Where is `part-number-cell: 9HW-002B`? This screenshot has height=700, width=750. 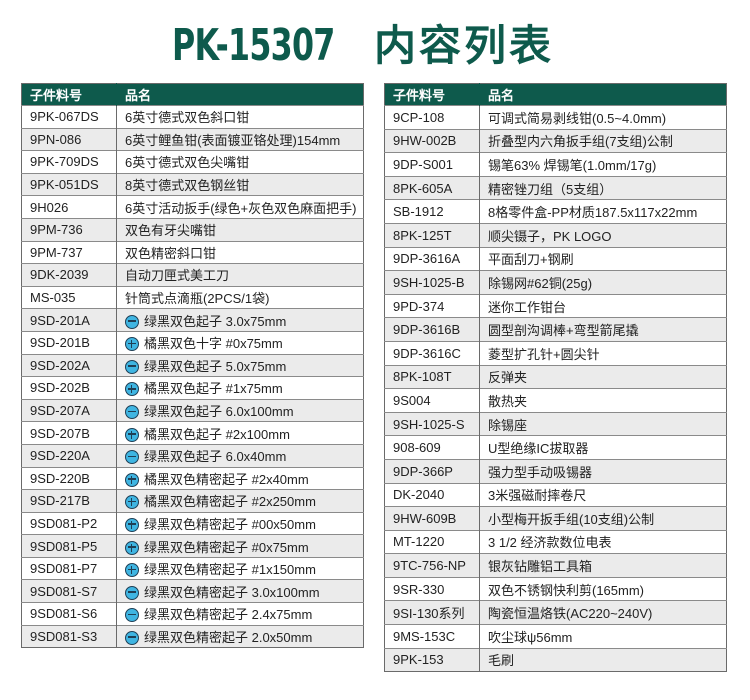 part-number-cell: 9HW-002B is located at coordinates (432, 140).